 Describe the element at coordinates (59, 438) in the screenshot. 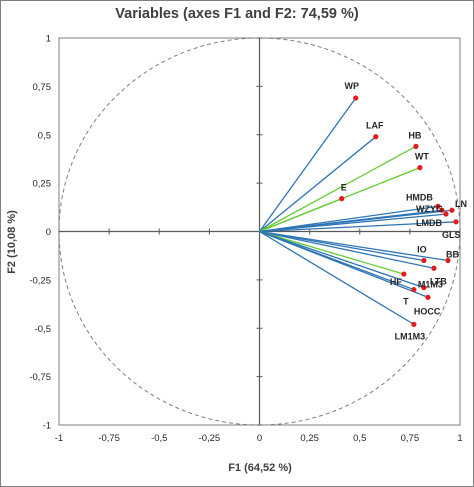

I see `x-tick-label: -1` at that location.